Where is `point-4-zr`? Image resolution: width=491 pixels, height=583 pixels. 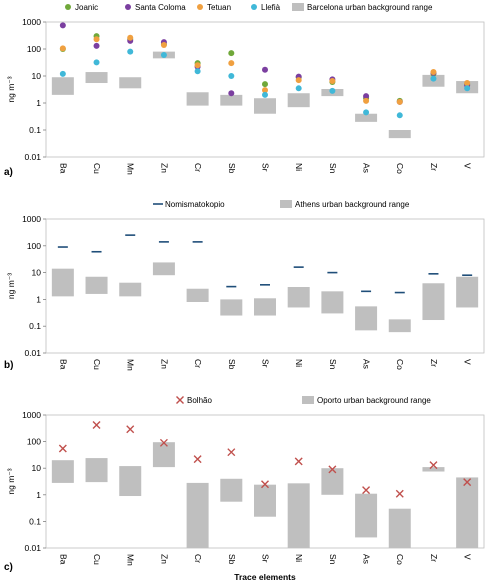
point-4-zr is located at coordinates (433, 78).